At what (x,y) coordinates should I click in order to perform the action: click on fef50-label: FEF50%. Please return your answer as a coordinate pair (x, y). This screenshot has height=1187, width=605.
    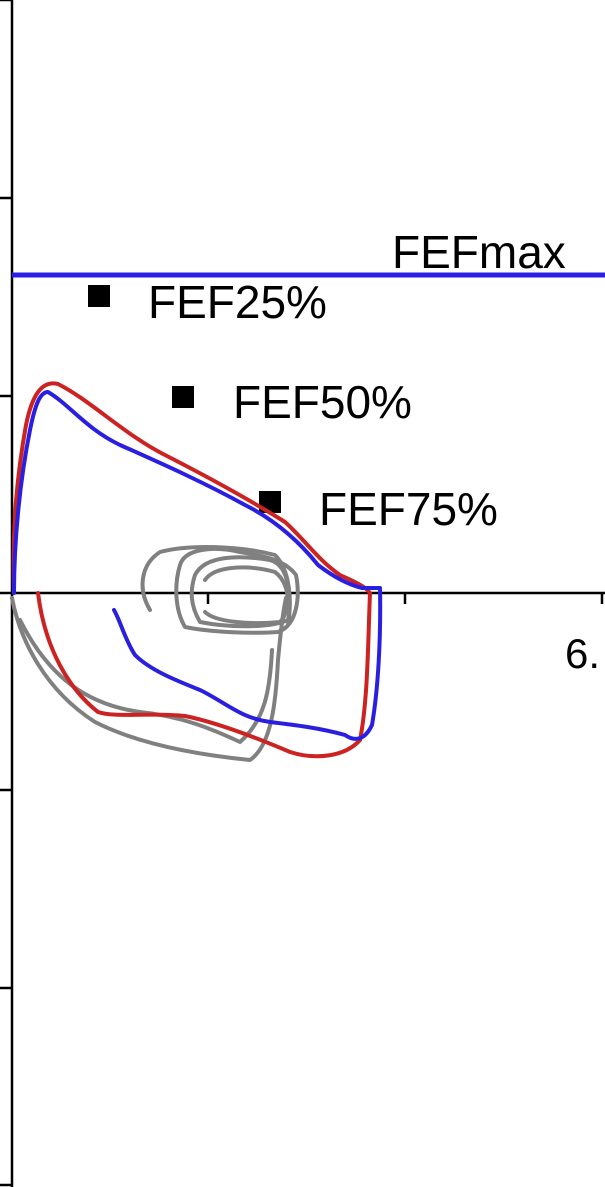
    Looking at the image, I should click on (322, 402).